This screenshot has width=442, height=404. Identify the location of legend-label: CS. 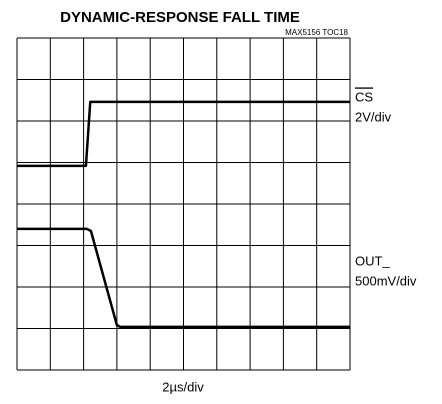
(364, 96).